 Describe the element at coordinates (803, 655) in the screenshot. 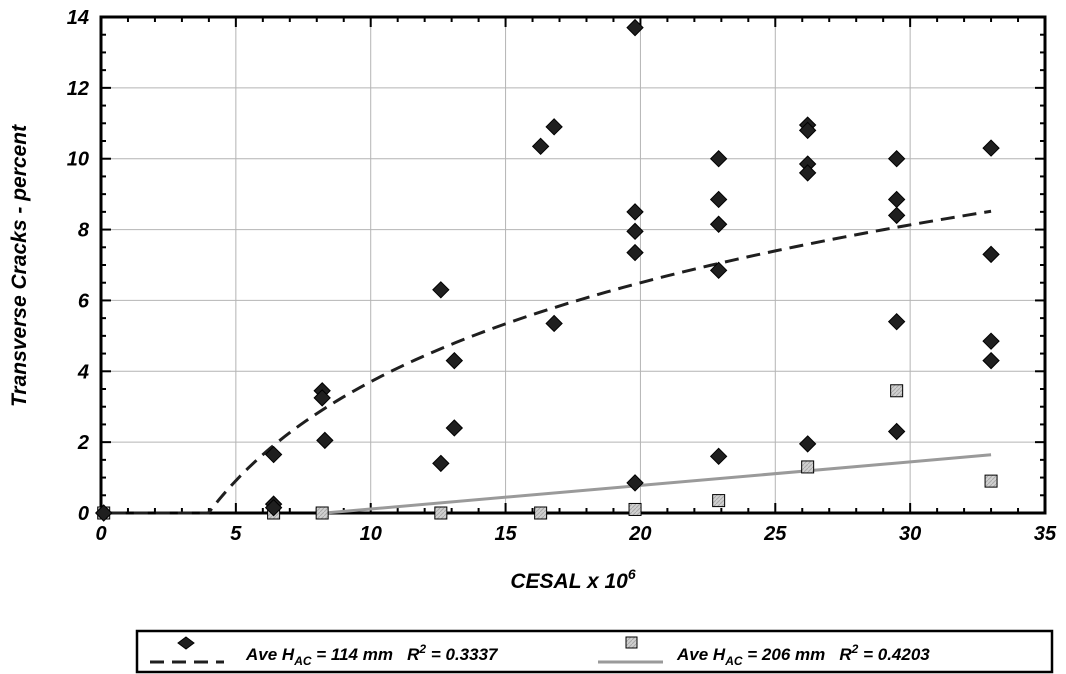

I see `legend-label-206: Ave HAC = 206 mm R2 = 0.4203` at that location.